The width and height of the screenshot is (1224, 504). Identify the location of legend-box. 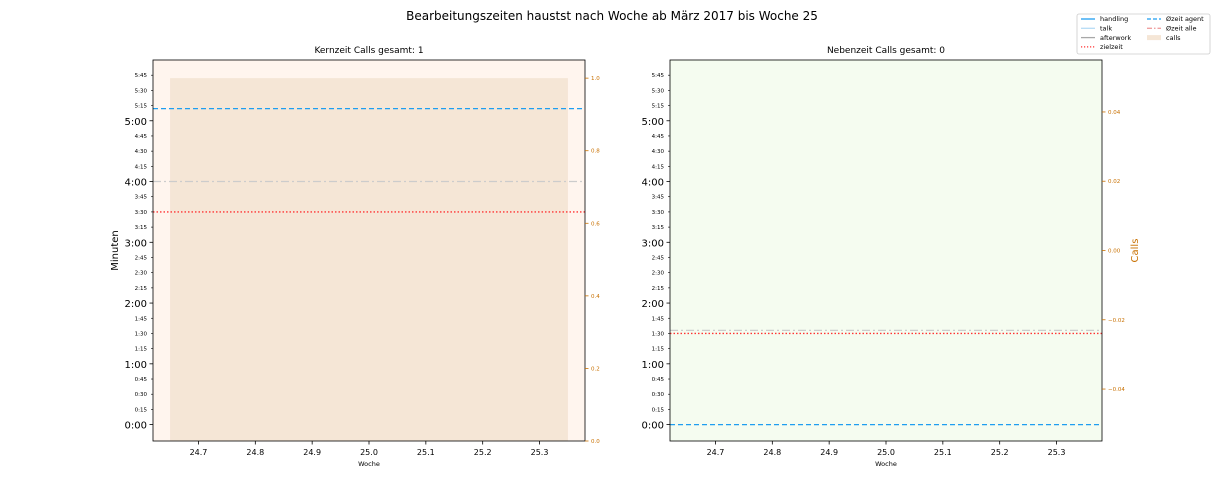
(1143, 34).